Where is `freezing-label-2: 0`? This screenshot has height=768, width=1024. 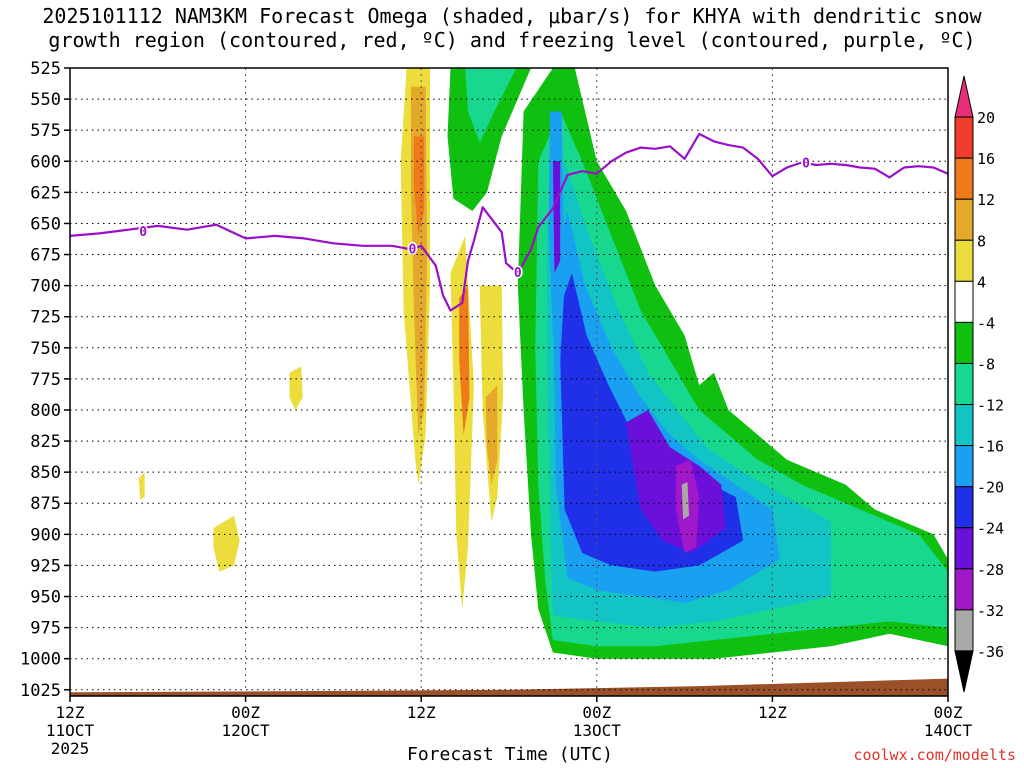
freezing-label-2: 0 is located at coordinates (518, 273).